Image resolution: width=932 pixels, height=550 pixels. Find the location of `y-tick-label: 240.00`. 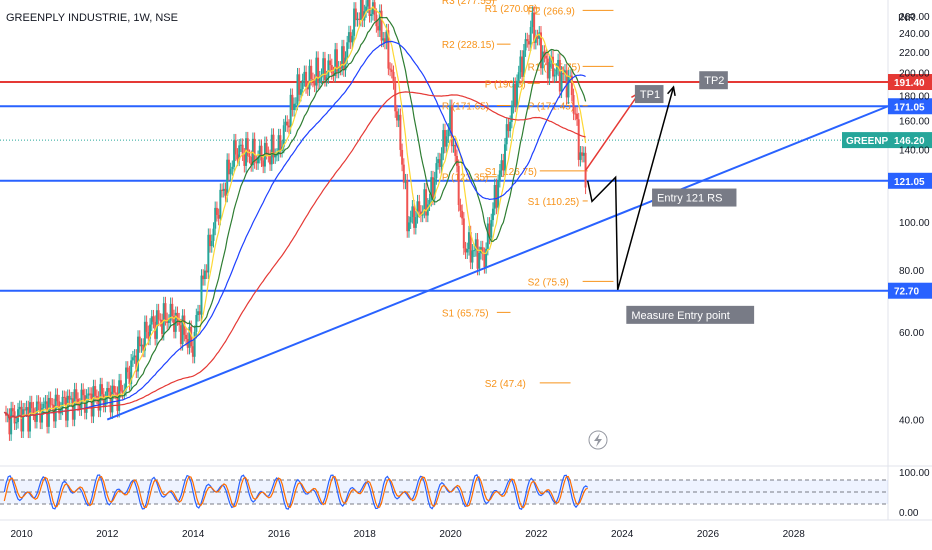

y-tick-label: 240.00 is located at coordinates (914, 34).